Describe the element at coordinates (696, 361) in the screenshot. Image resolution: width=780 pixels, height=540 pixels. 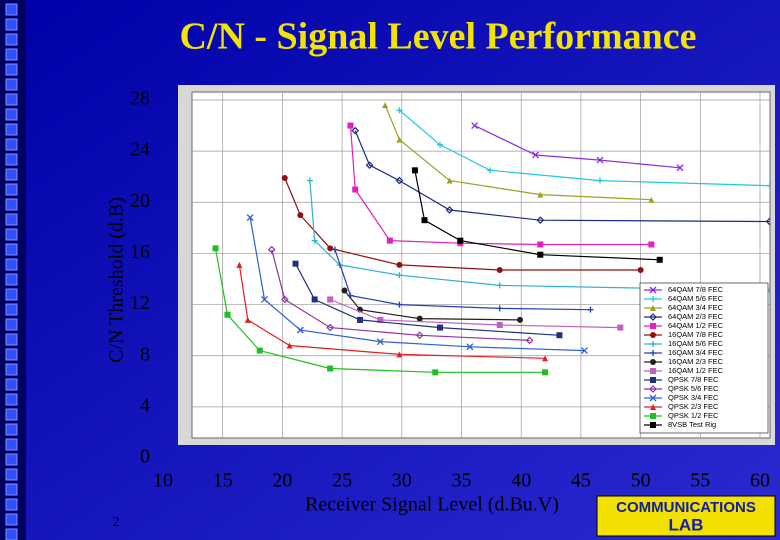
I see `legend-label: 16QAM 2/3 FEC` at that location.